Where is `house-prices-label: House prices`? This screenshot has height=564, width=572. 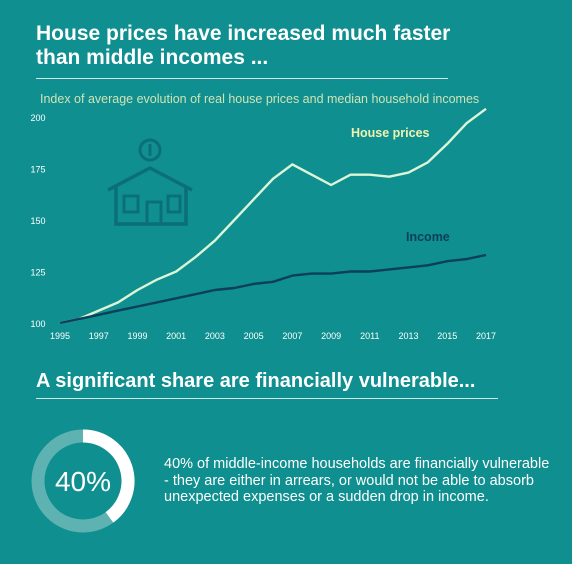 house-prices-label: House prices is located at coordinates (390, 133).